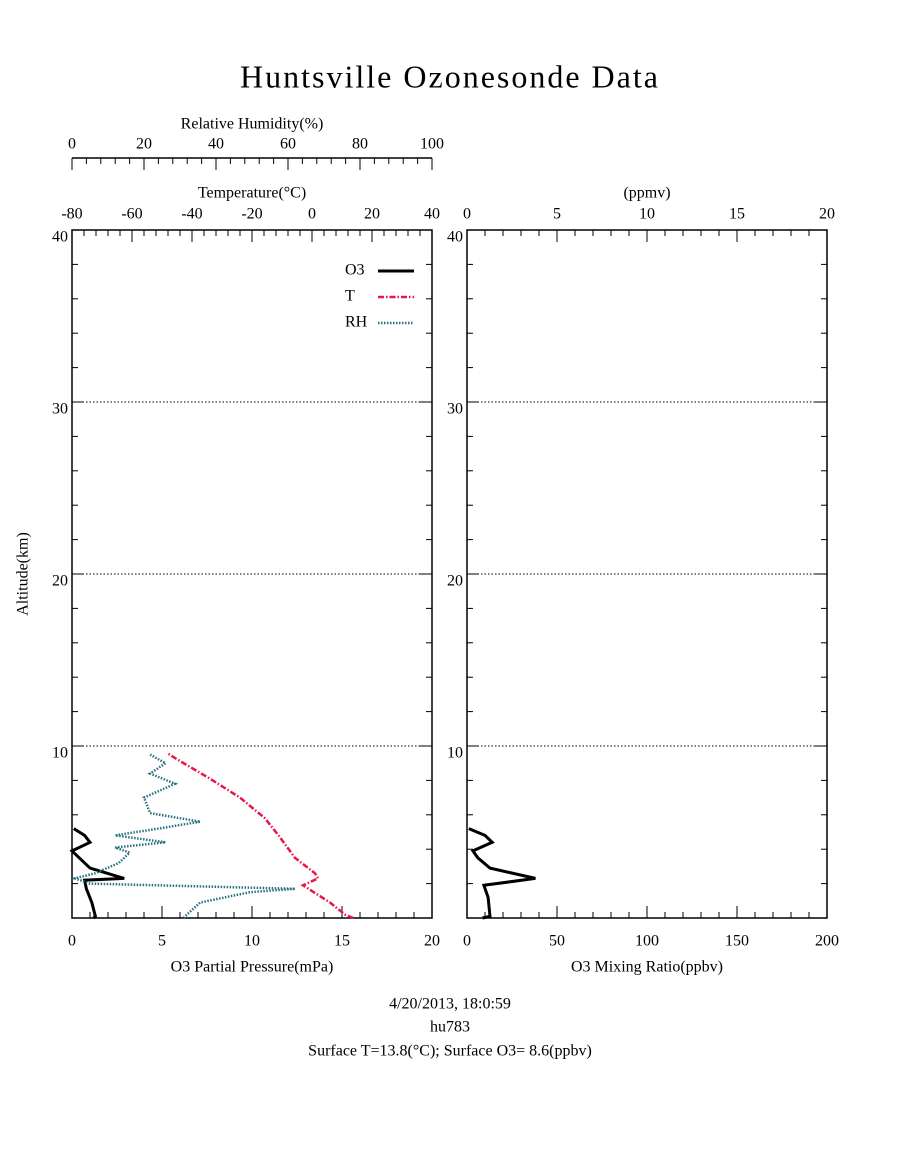 The height and width of the screenshot is (1150, 900). What do you see at coordinates (432, 144) in the screenshot?
I see `x3-tick-label: 100` at bounding box center [432, 144].